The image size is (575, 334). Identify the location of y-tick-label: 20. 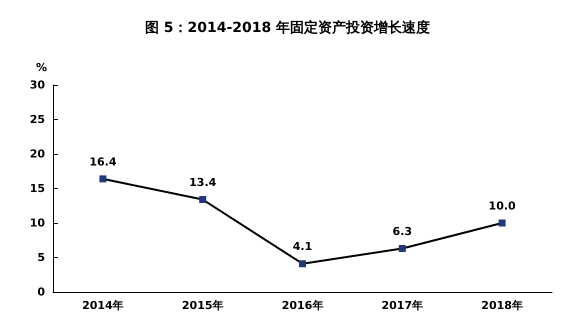
(38, 154).